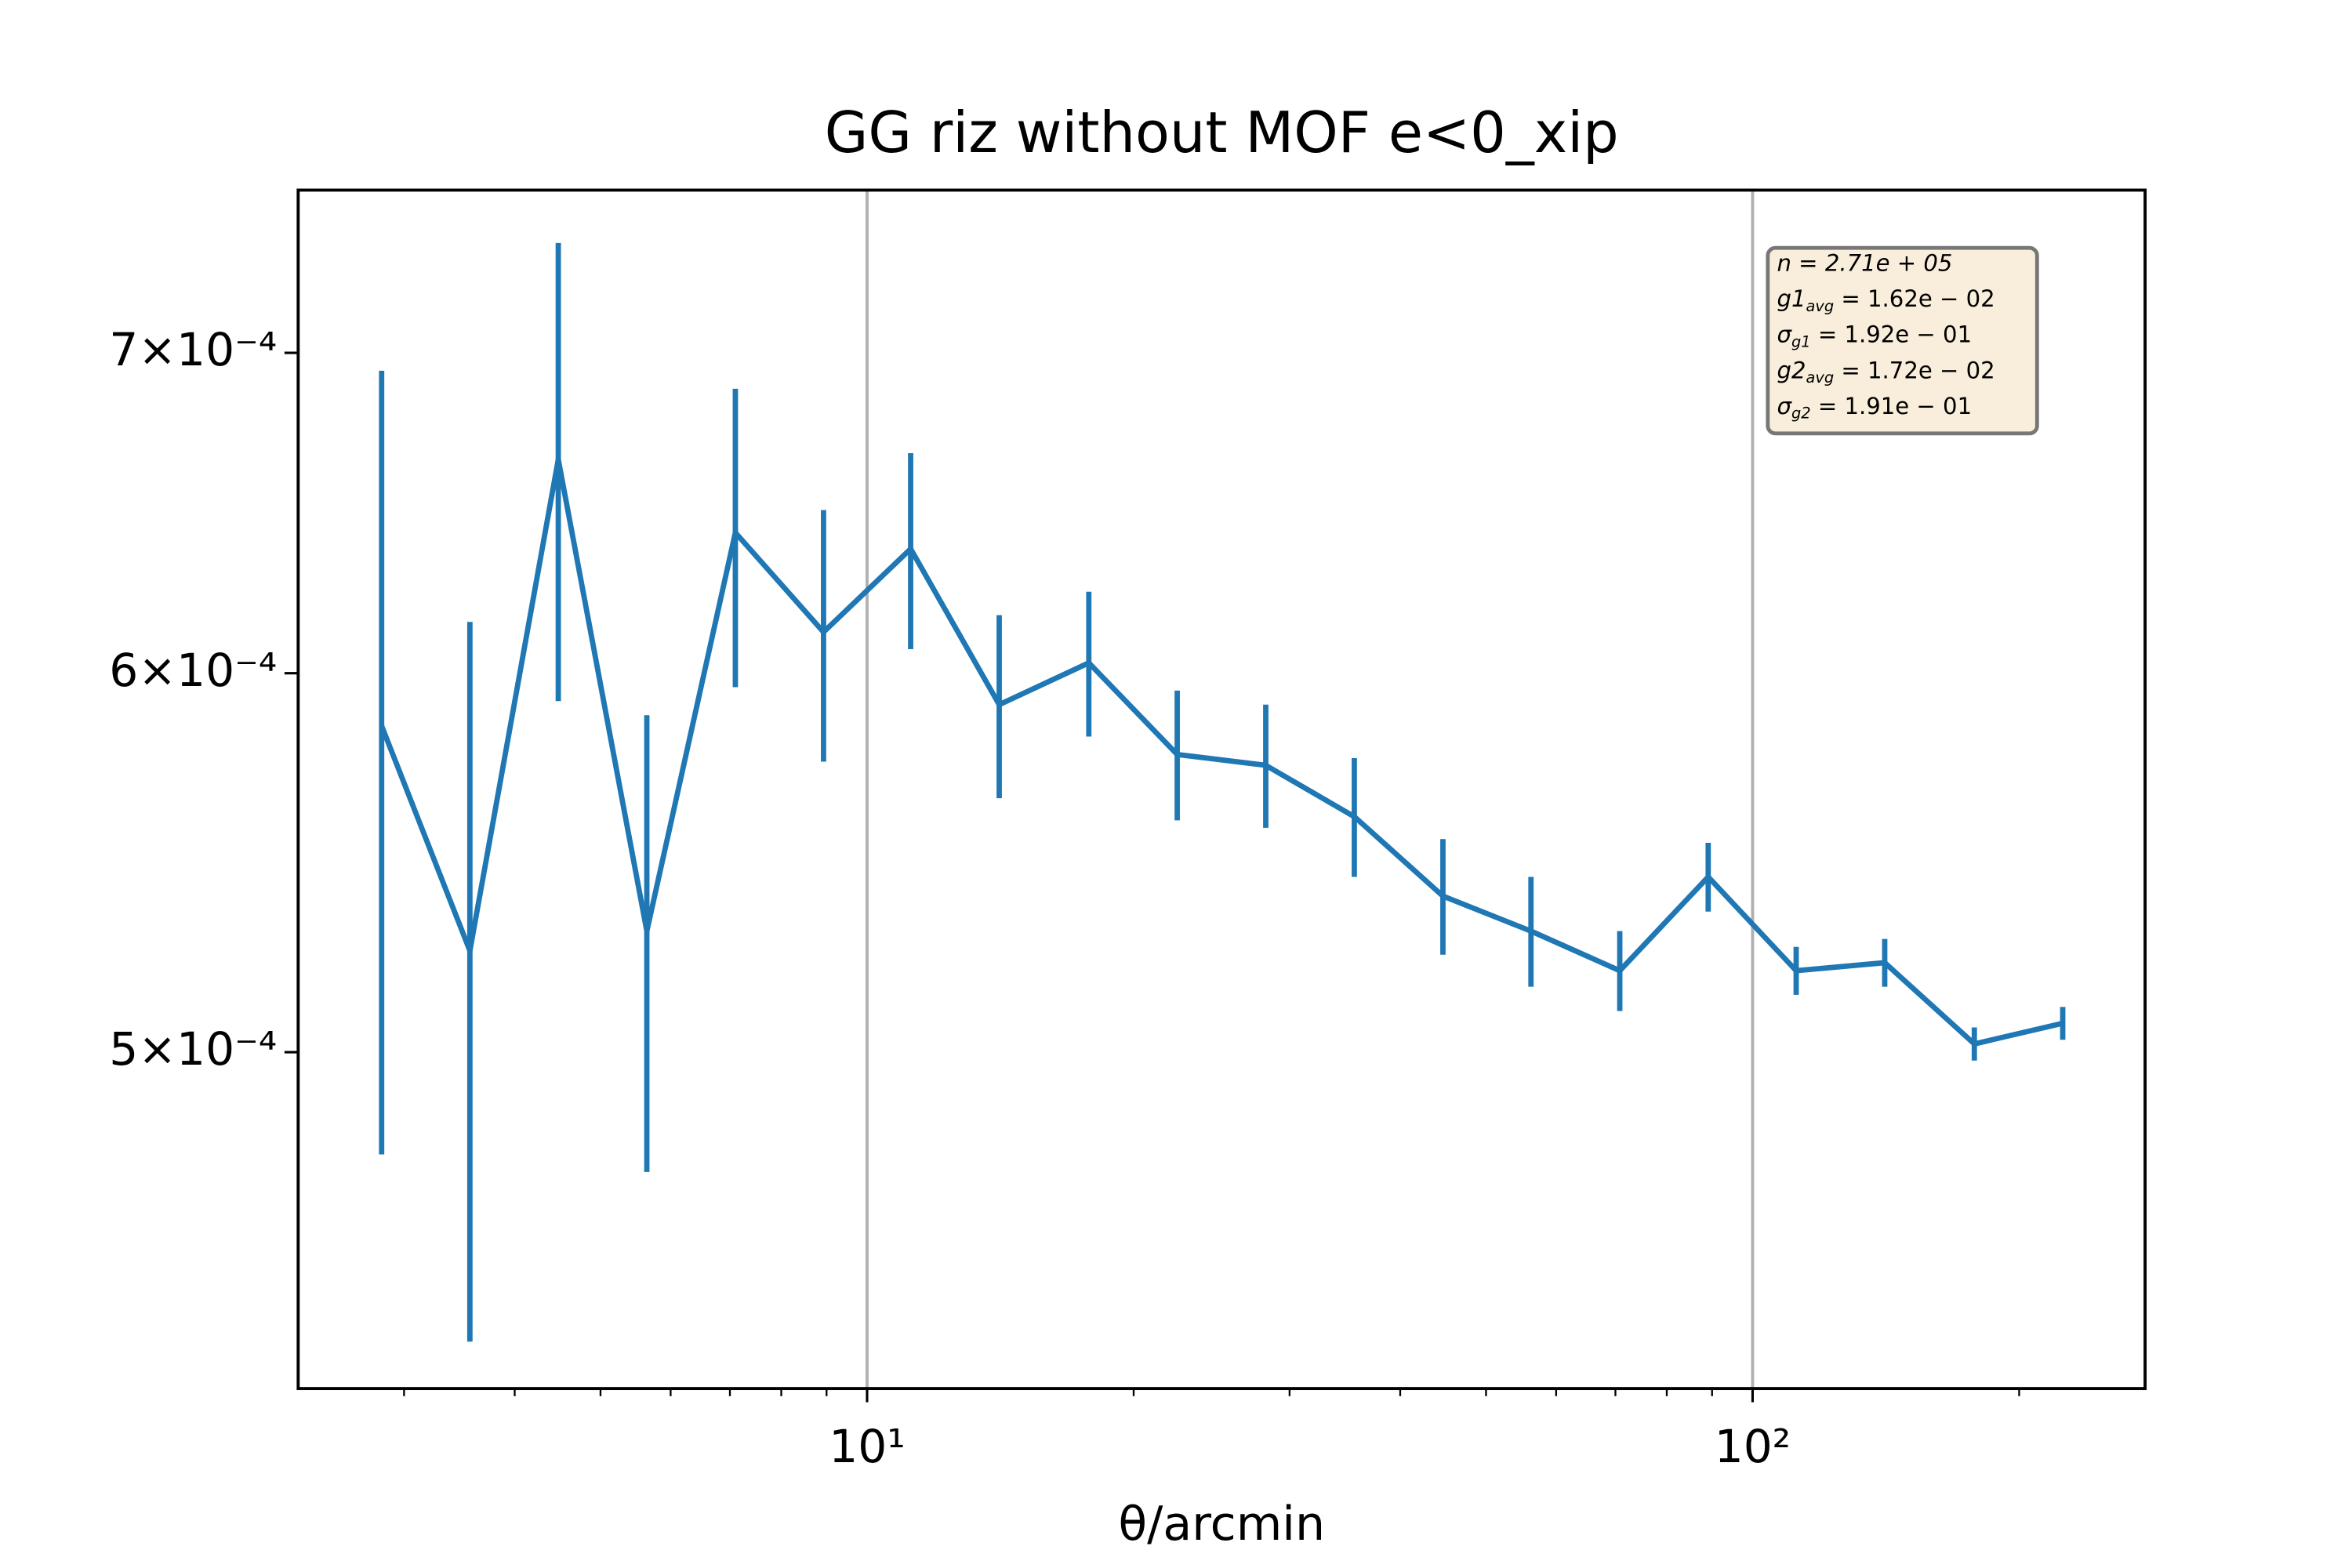  Describe the element at coordinates (1221, 1524) in the screenshot. I see `x-axis-label: θ/arcmin` at that location.